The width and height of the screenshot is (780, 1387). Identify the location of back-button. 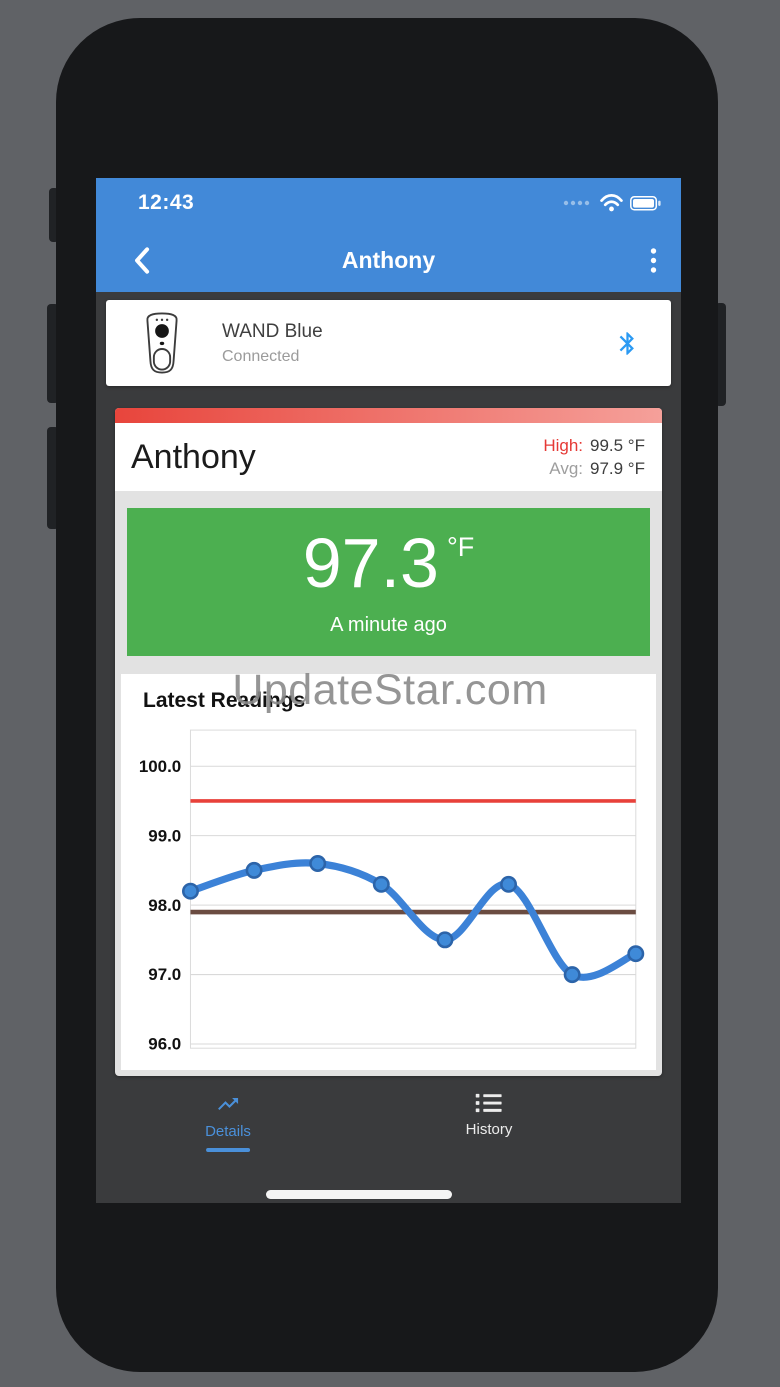
(141, 260).